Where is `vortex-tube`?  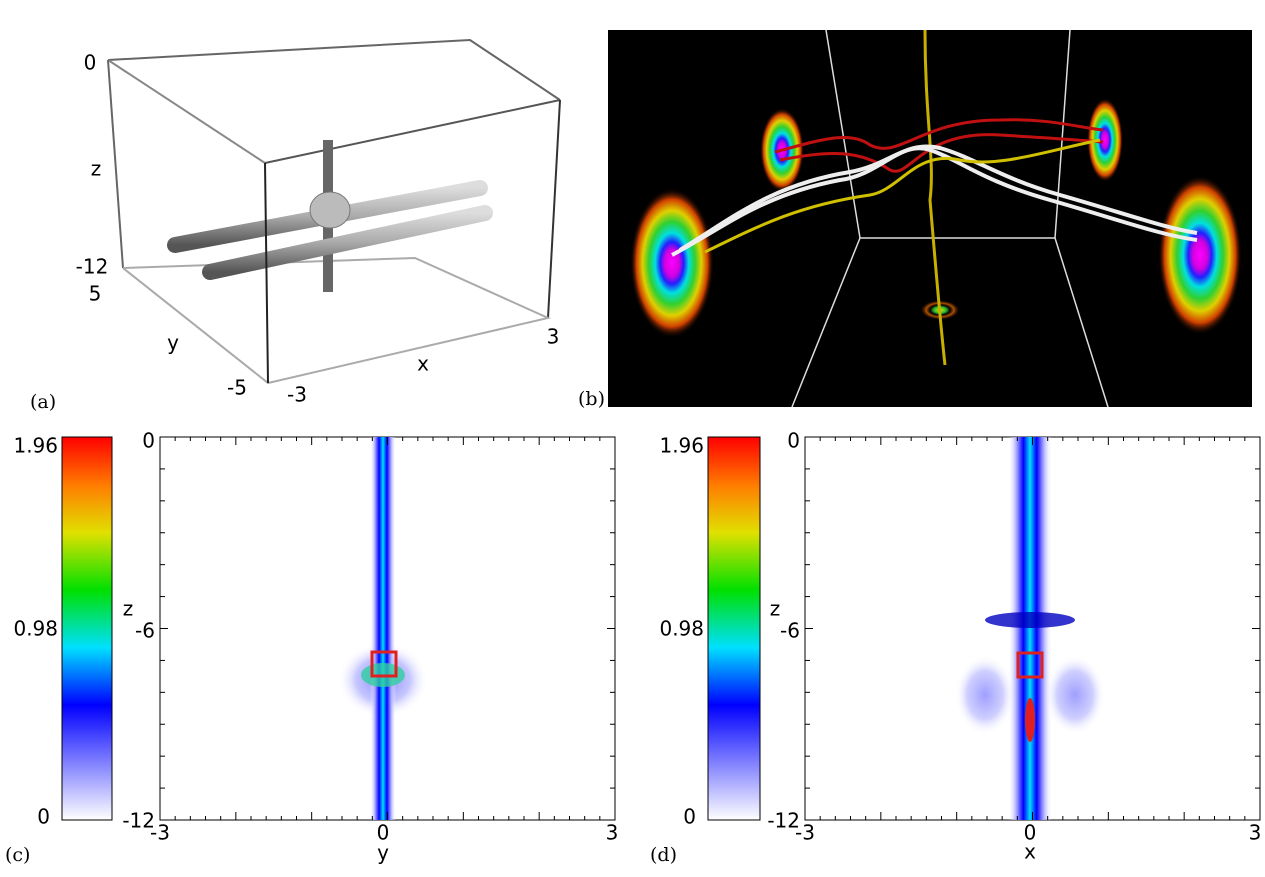
vortex-tube is located at coordinates (347, 242).